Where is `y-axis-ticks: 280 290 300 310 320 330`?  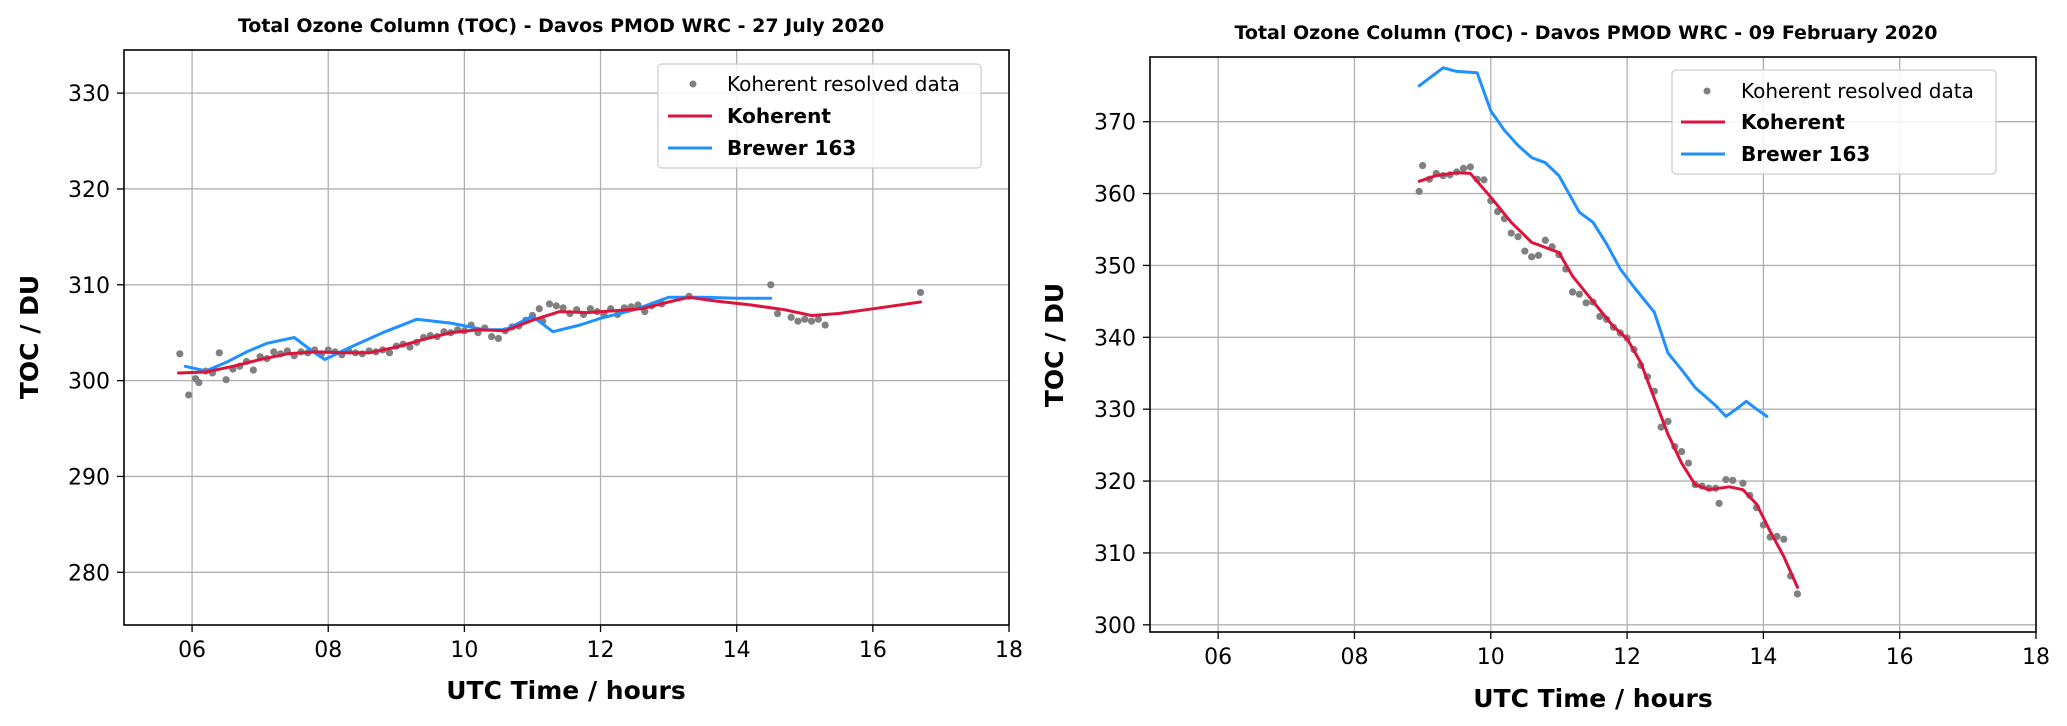
y-axis-ticks: 280 290 300 310 320 330 is located at coordinates (96, 334).